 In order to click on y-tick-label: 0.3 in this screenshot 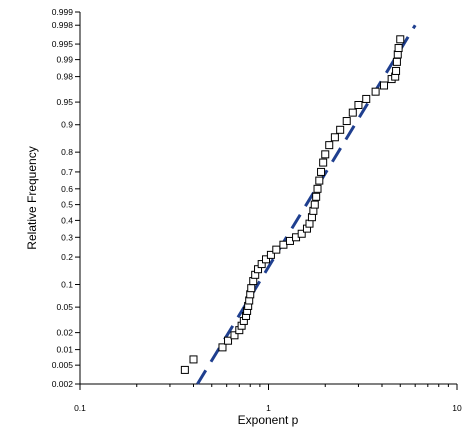, I will do `click(67, 237)`.